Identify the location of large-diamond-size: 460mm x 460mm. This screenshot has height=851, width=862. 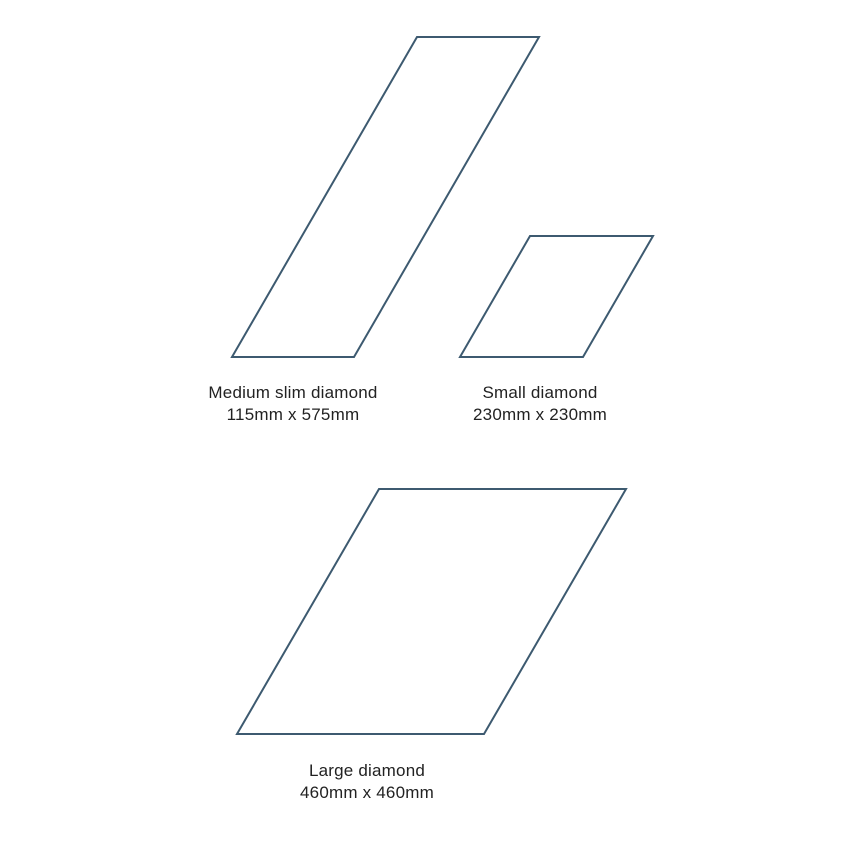
(367, 792).